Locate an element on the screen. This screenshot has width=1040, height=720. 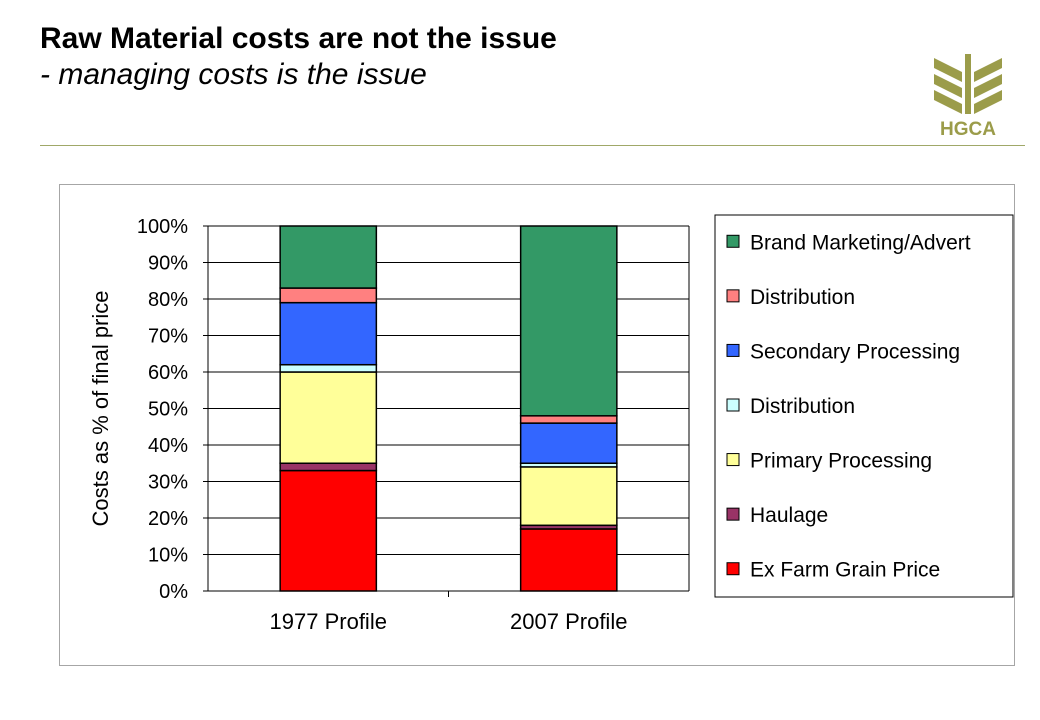
header-divider is located at coordinates (532, 145).